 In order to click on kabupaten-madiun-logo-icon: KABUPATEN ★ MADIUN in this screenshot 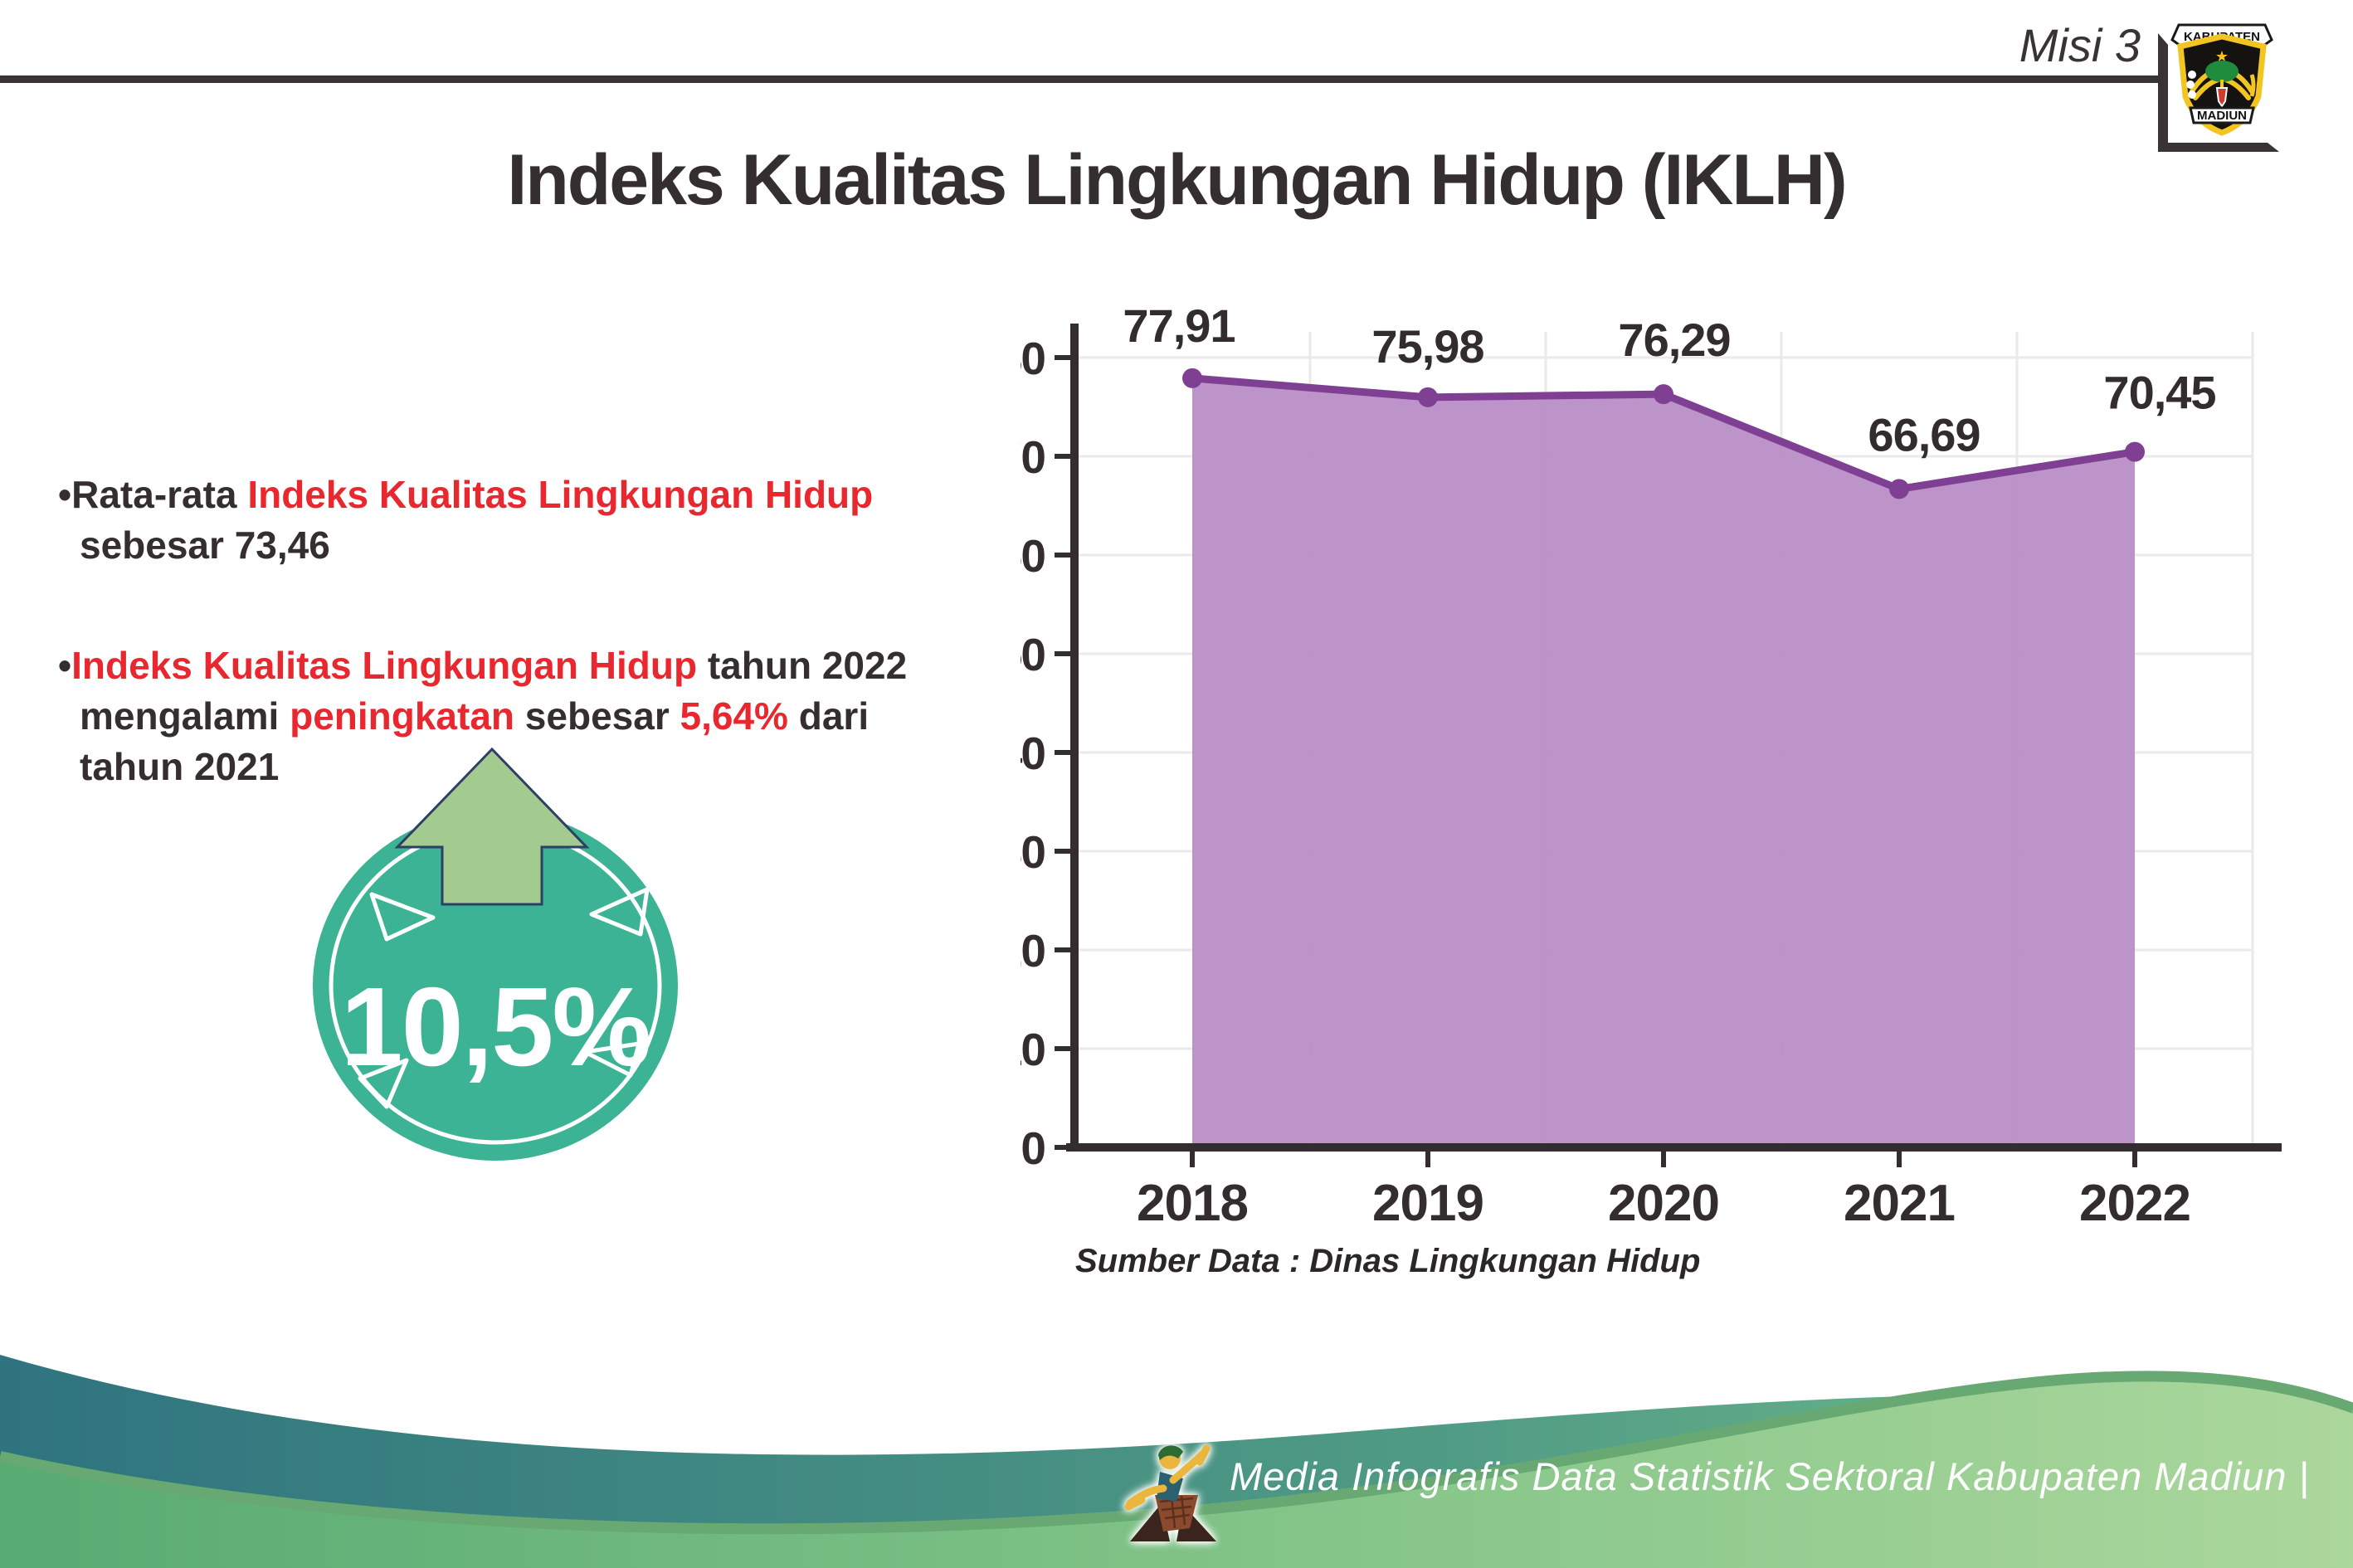, I will do `click(2221, 79)`.